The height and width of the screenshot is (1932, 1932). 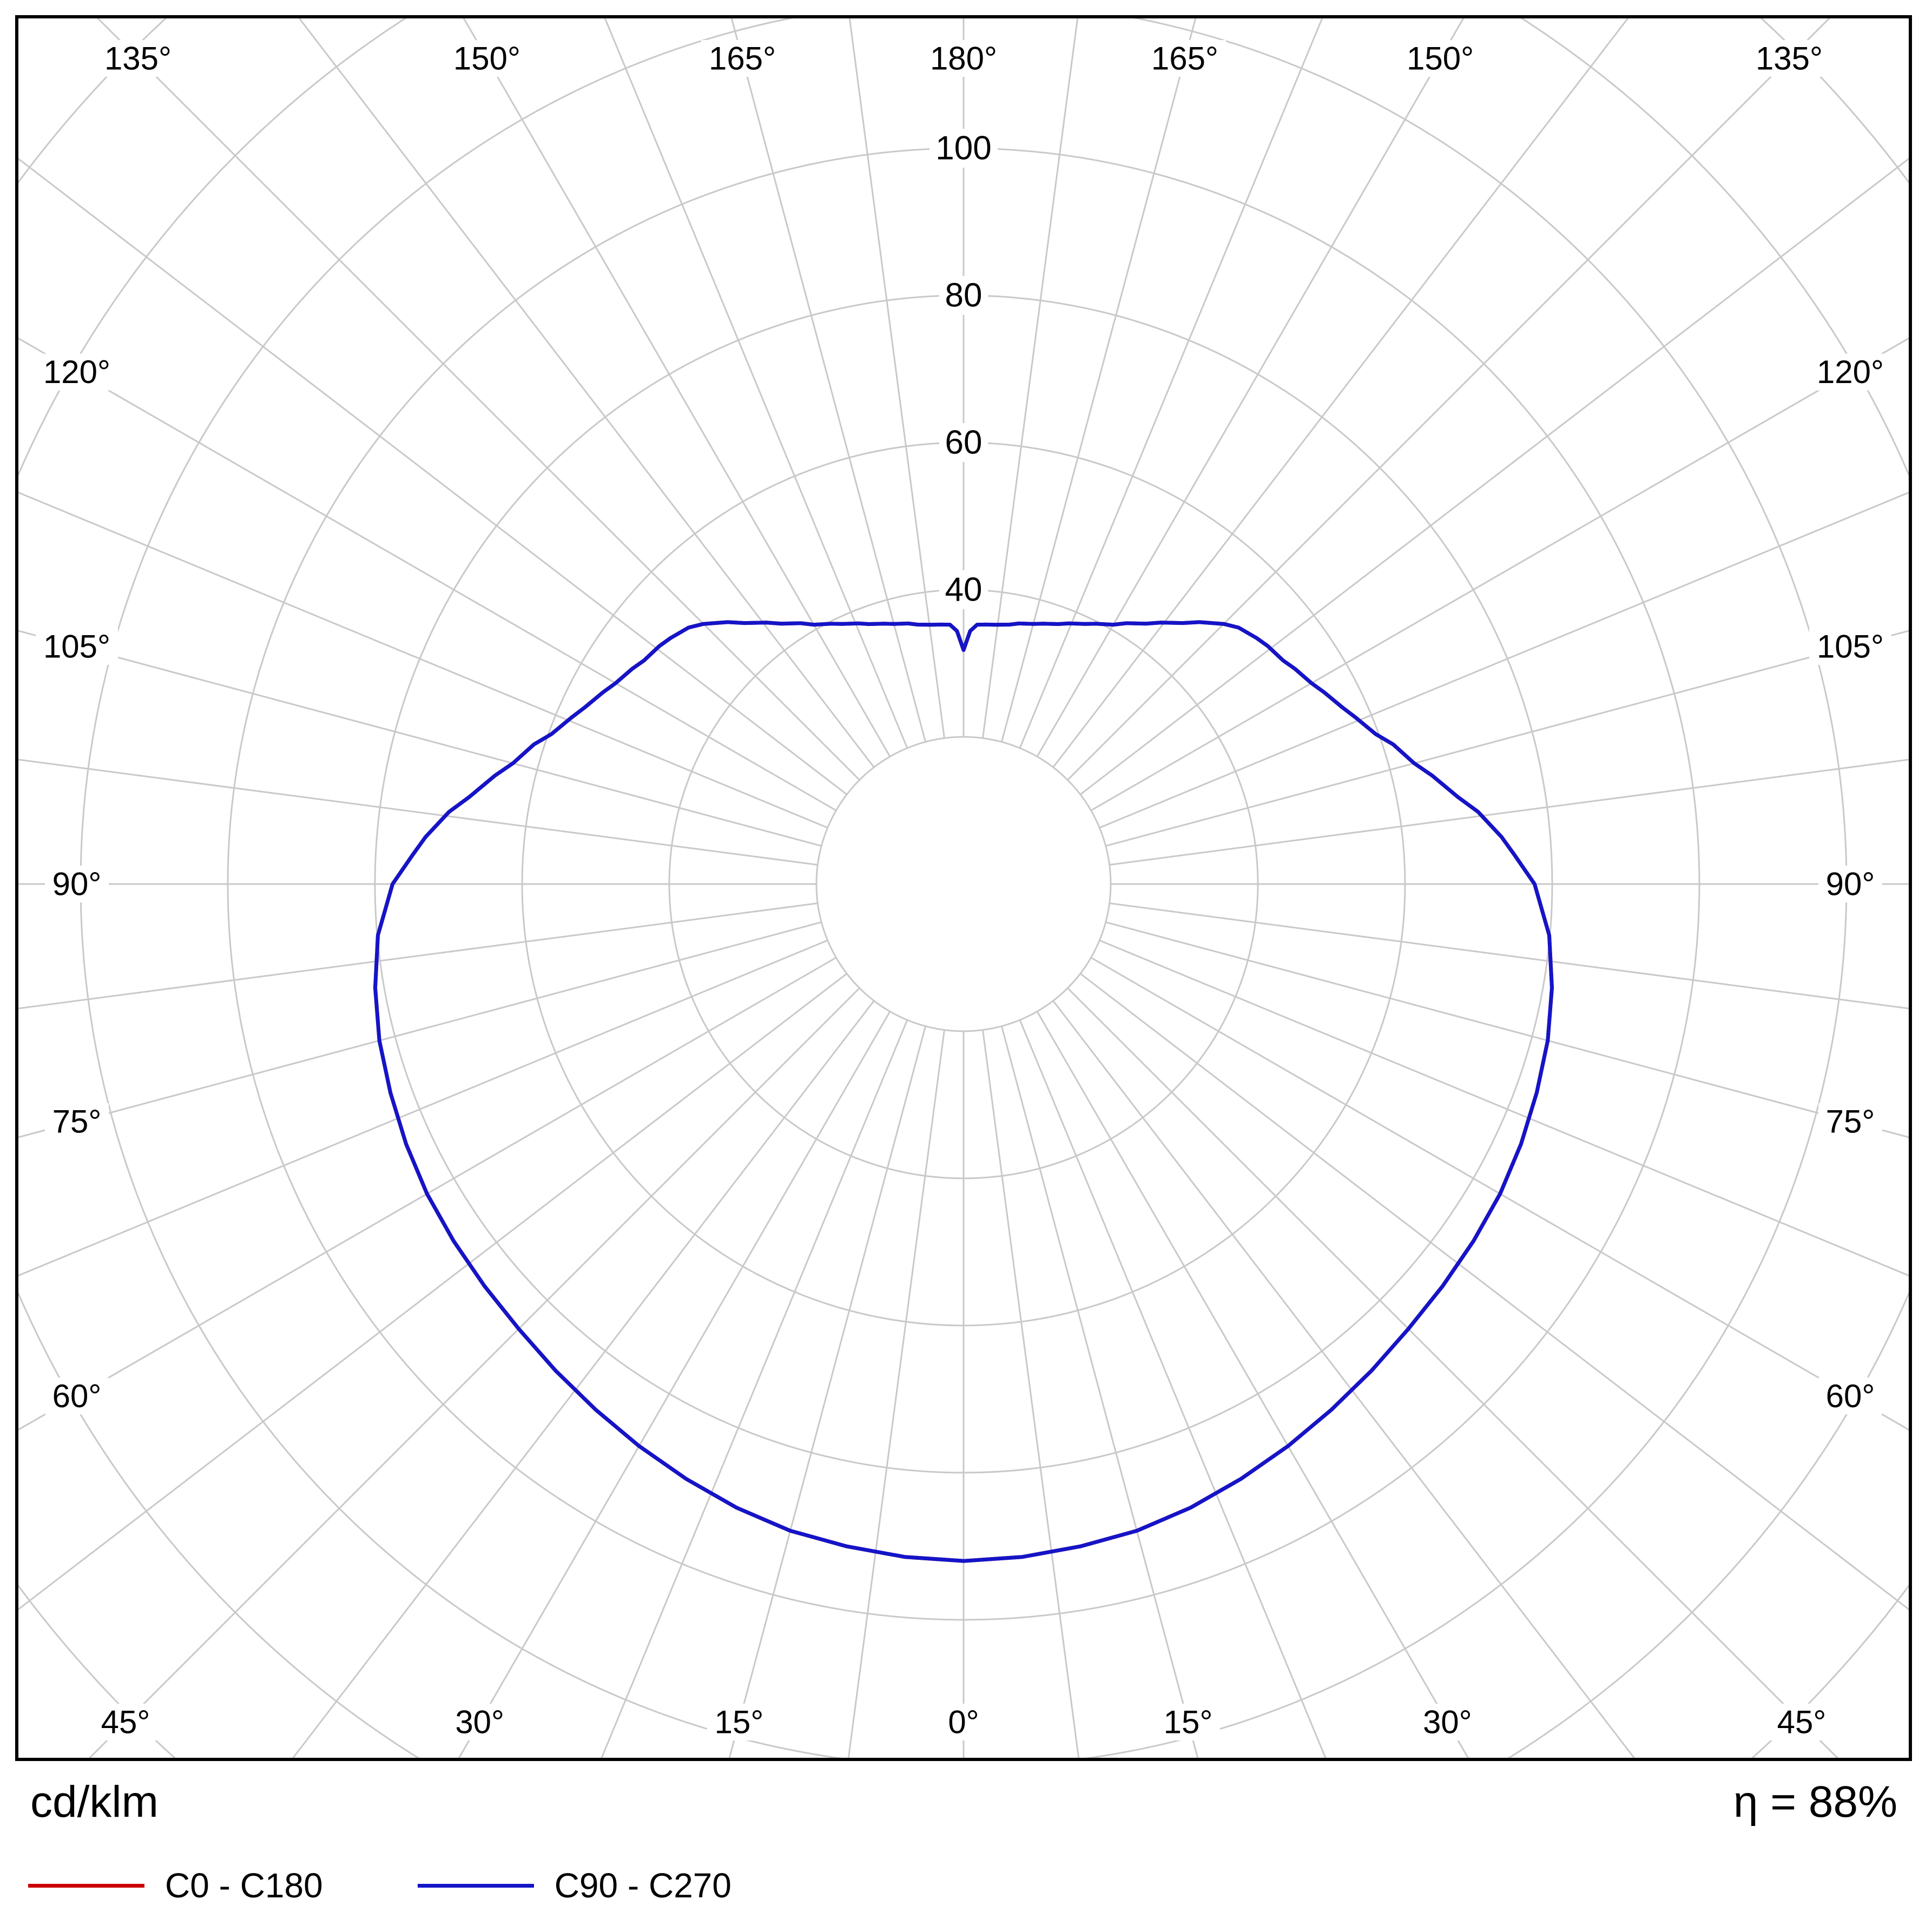 What do you see at coordinates (86, 1886) in the screenshot?
I see `legend-swatch-red-line` at bounding box center [86, 1886].